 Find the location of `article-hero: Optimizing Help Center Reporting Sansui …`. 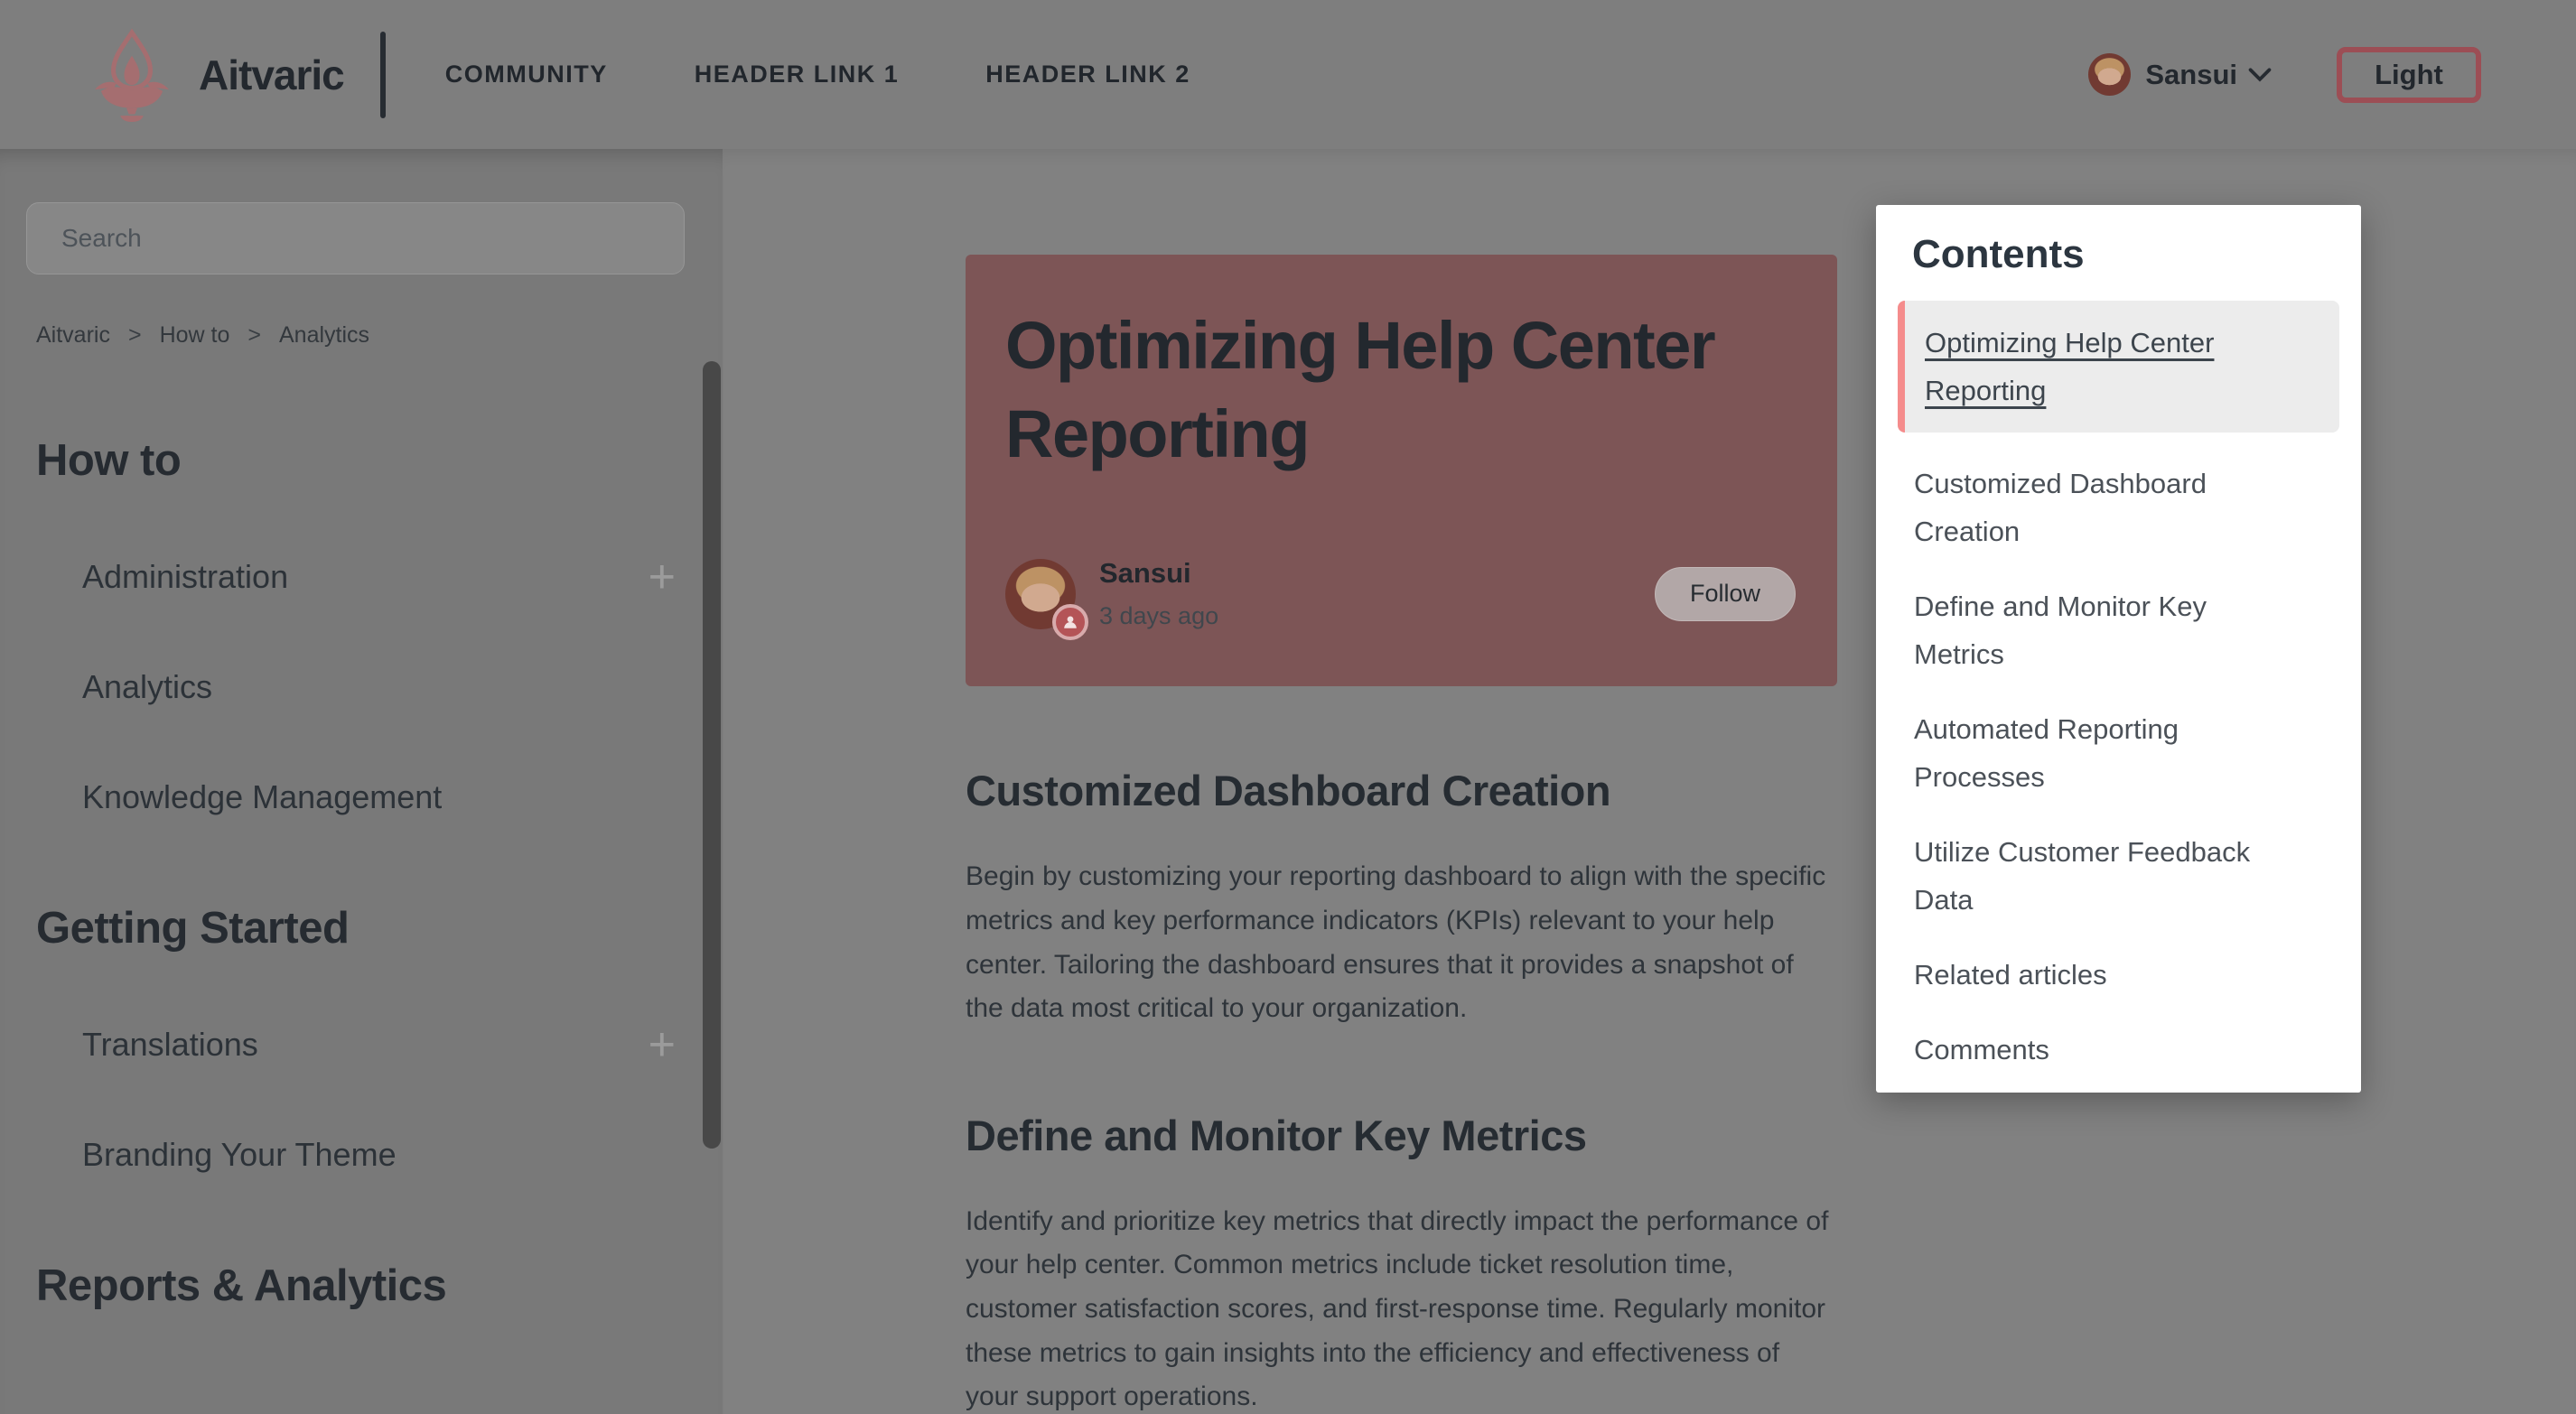

article-hero: Optimizing Help Center Reporting Sansui … is located at coordinates (1401, 471).